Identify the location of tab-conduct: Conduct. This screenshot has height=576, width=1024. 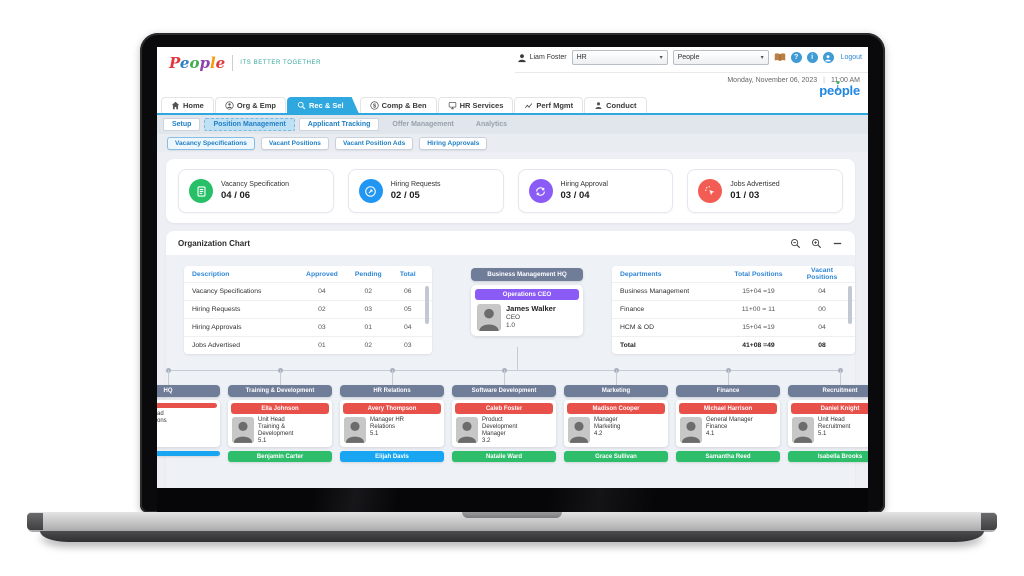
(615, 105).